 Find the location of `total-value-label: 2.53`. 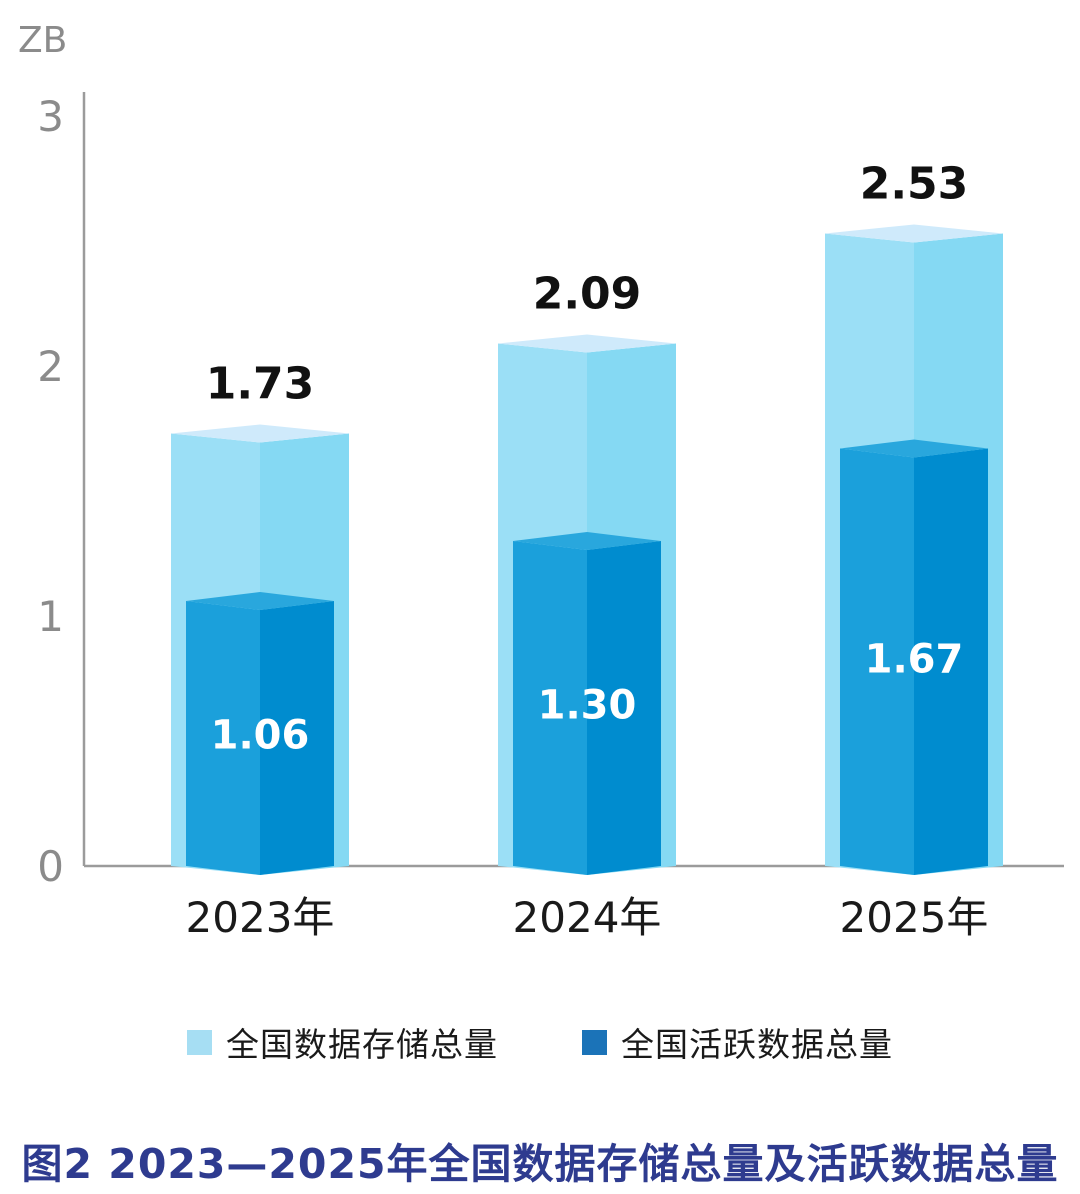

total-value-label: 2.53 is located at coordinates (914, 184).